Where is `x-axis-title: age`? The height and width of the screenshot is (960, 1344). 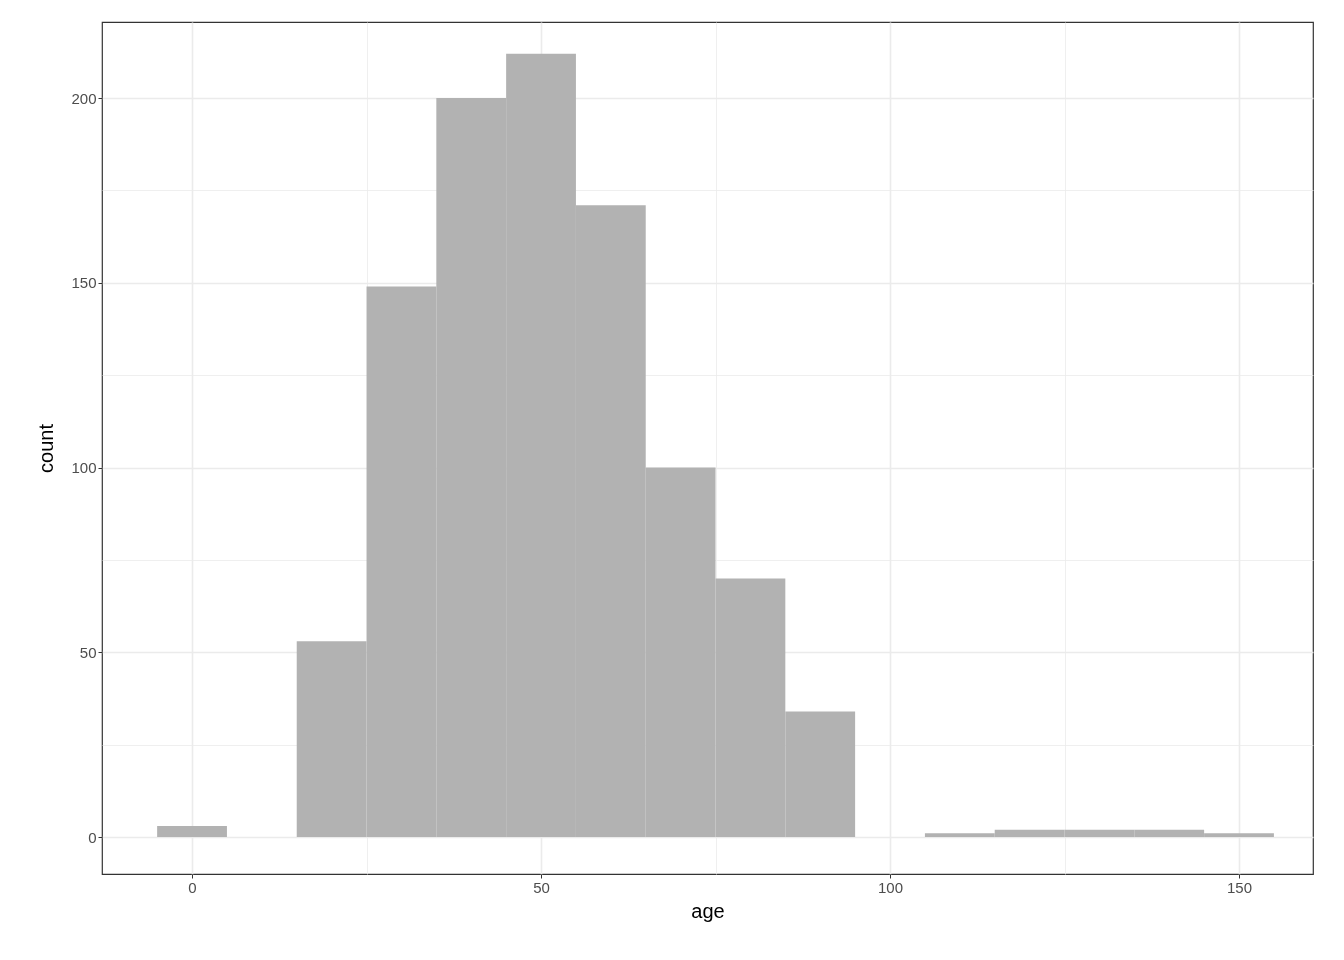
x-axis-title: age is located at coordinates (708, 910).